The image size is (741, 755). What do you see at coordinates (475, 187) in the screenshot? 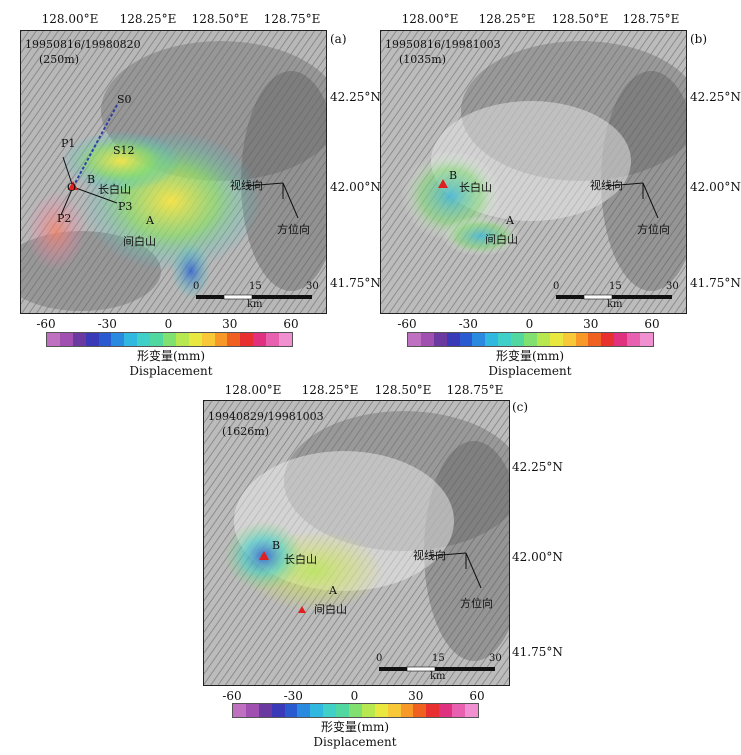
I see `place-label: 长白山` at bounding box center [475, 187].